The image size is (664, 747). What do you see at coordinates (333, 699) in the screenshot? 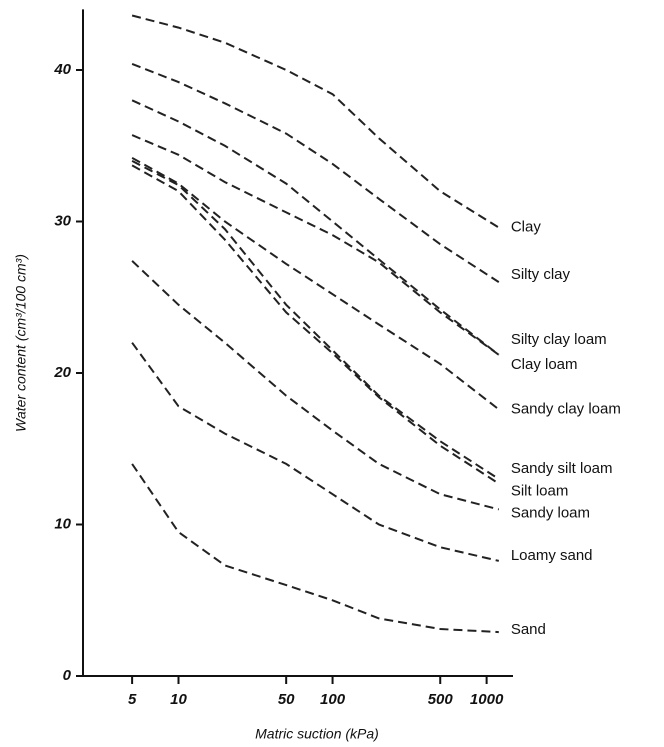
I see `x-tick-label: 100` at bounding box center [333, 699].